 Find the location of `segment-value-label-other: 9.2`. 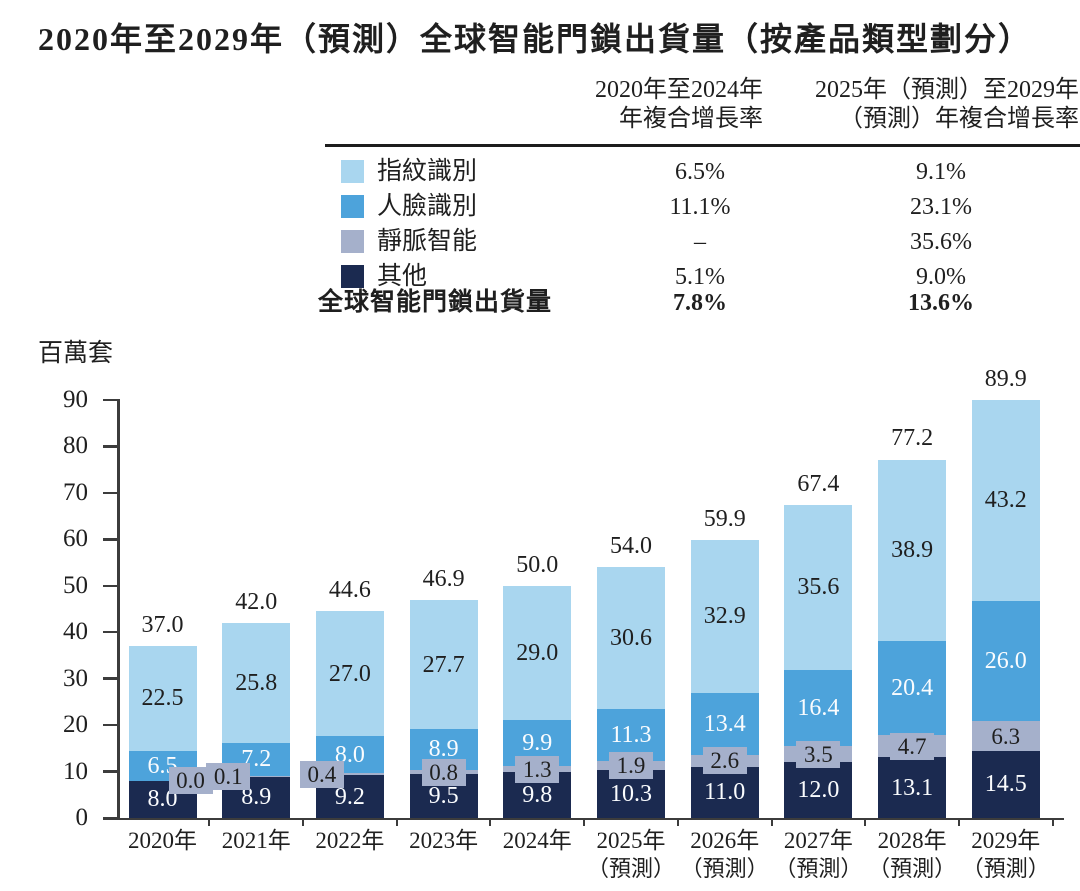

segment-value-label-other: 9.2 is located at coordinates (349, 796).